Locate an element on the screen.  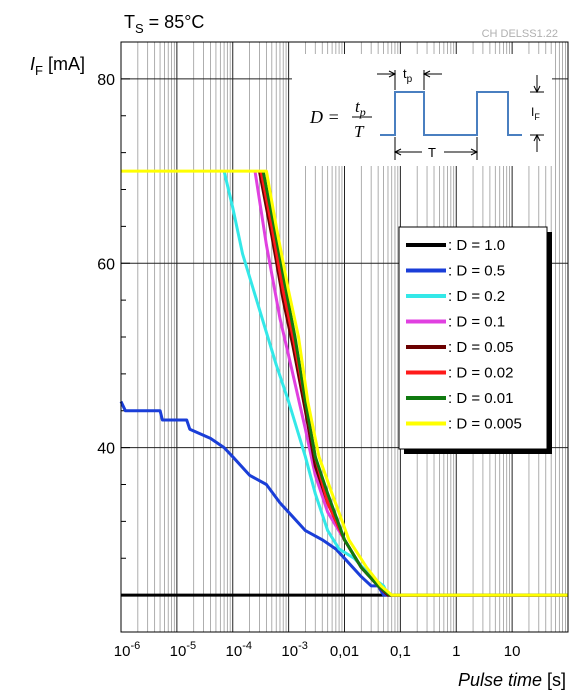
y-tick-label: 40 is located at coordinates (106, 449).